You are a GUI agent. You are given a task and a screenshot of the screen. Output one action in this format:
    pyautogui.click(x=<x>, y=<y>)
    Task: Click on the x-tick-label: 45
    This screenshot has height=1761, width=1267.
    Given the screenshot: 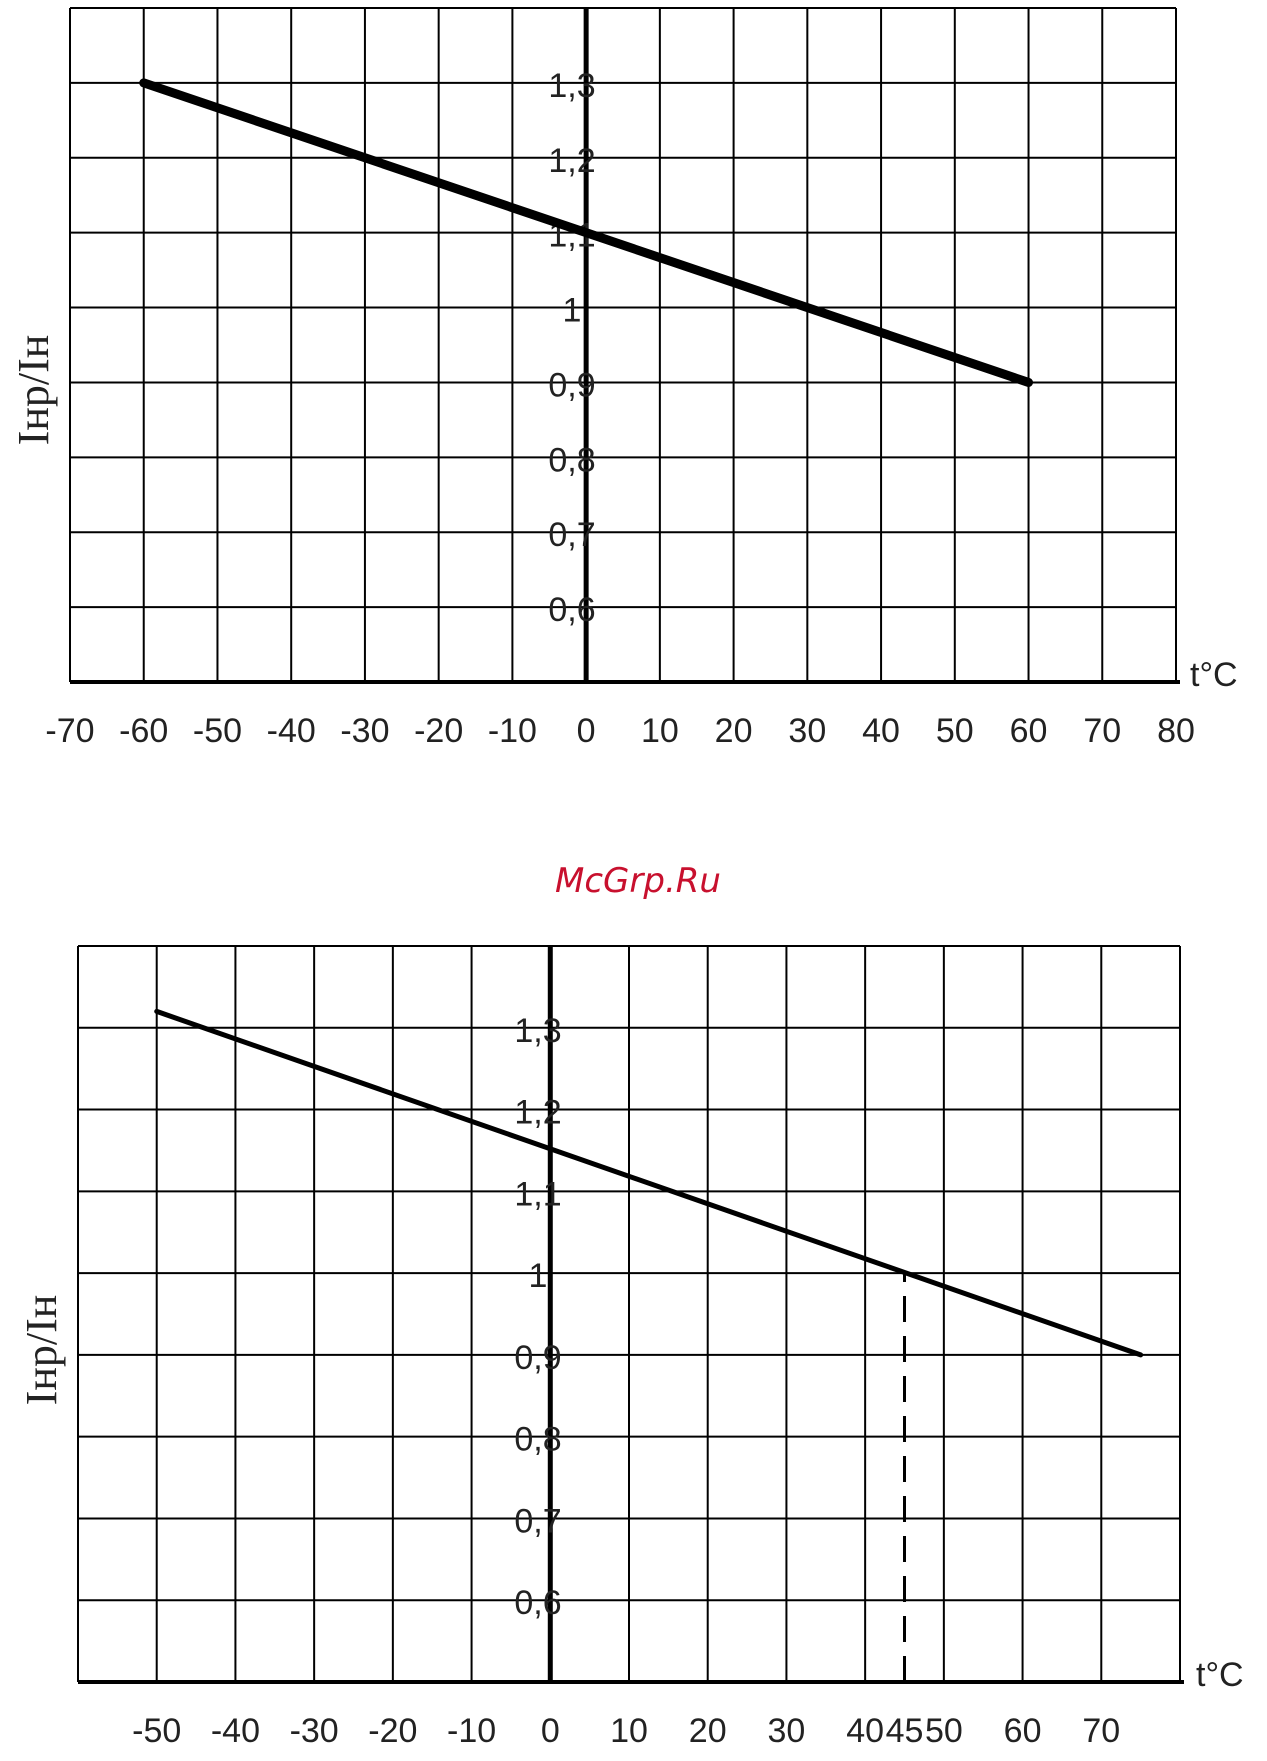 What is the action you would take?
    pyautogui.click(x=905, y=1731)
    